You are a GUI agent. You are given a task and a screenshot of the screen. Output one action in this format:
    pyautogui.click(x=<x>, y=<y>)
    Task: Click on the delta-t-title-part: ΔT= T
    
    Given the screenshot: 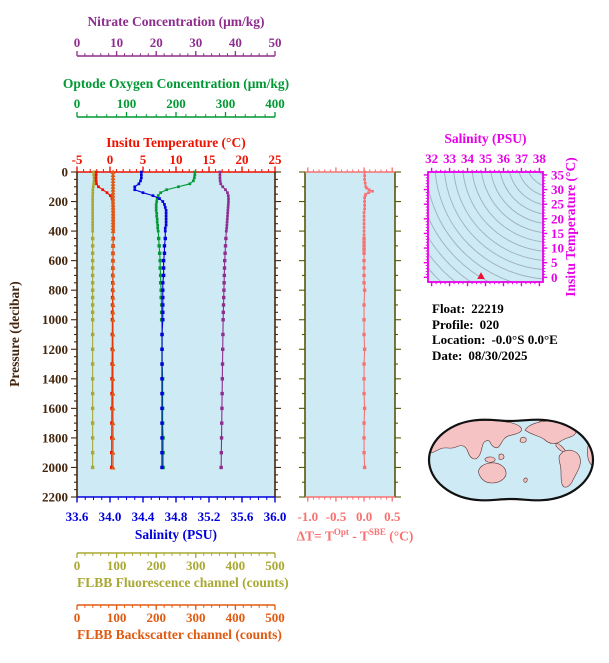 What is the action you would take?
    pyautogui.click(x=315, y=536)
    